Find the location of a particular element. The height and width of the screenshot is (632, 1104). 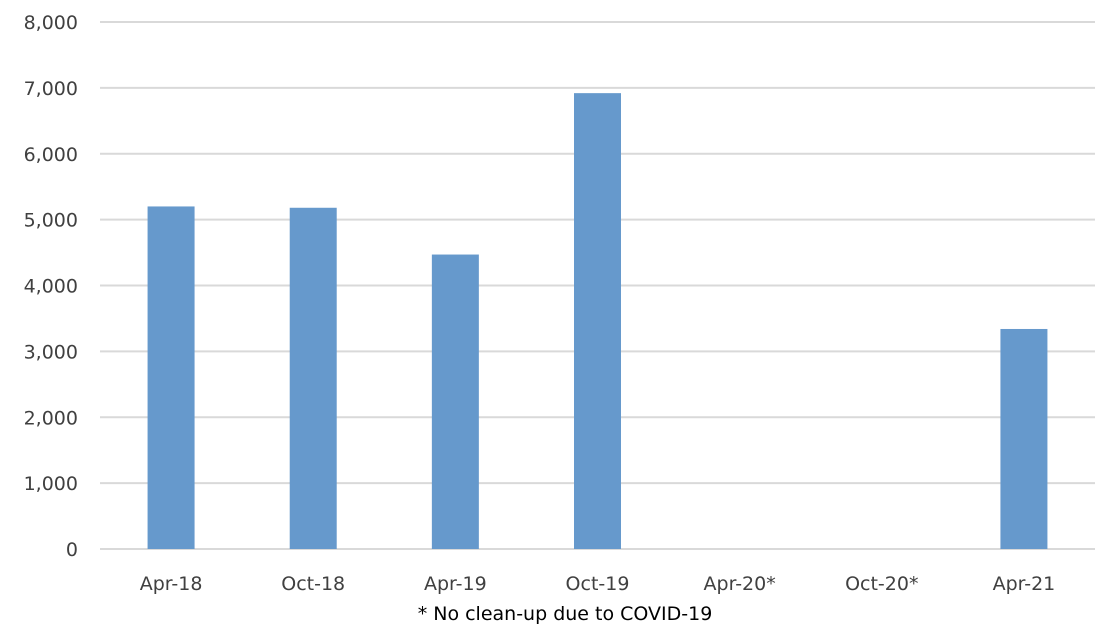

y-tick-label: 3,000 is located at coordinates (51, 352).